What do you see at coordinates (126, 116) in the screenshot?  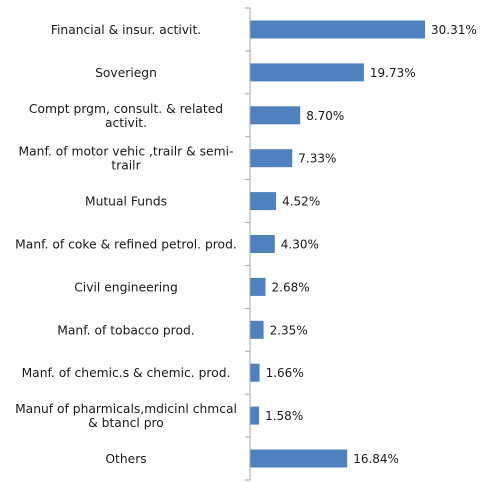 I see `category-label-3: Compt prgm, consult. & related activit.` at bounding box center [126, 116].